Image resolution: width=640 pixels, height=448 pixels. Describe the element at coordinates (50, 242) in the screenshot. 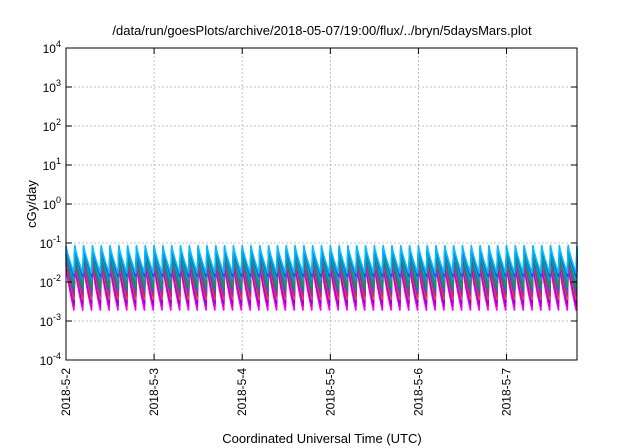

I see `y-tick-label: 10⁻¹` at that location.